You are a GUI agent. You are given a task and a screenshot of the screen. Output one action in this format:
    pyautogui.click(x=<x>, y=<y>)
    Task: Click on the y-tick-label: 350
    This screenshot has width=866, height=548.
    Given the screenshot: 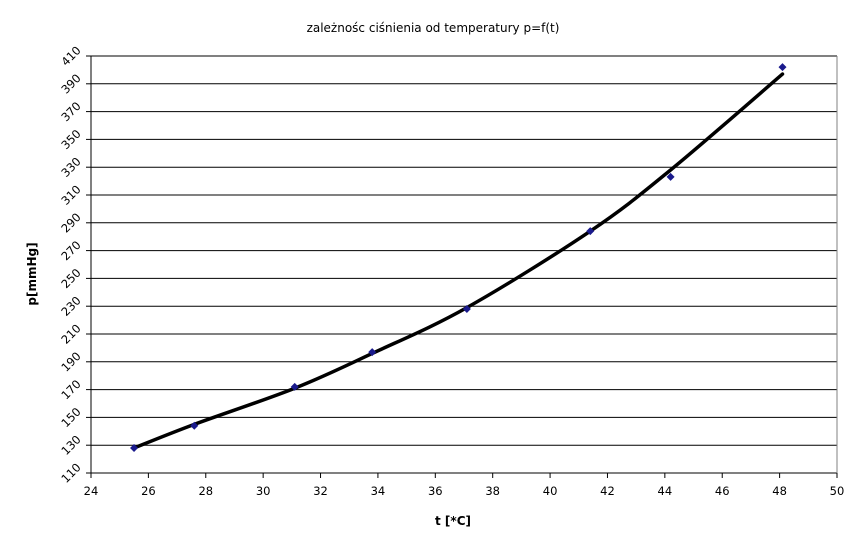 What is the action you would take?
    pyautogui.click(x=70, y=139)
    